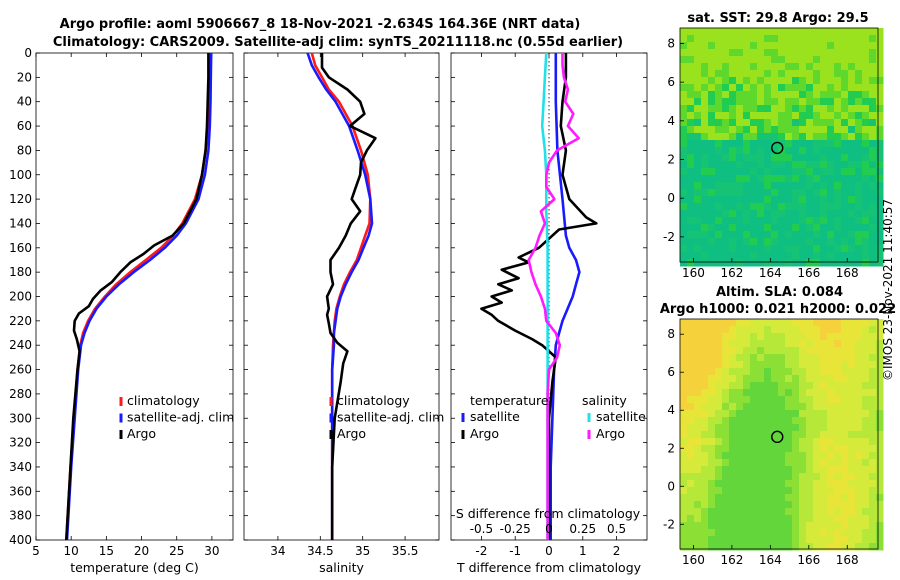 The height and width of the screenshot is (580, 900). What do you see at coordinates (20, 540) in the screenshot?
I see `y-tick-label: 400` at bounding box center [20, 540].